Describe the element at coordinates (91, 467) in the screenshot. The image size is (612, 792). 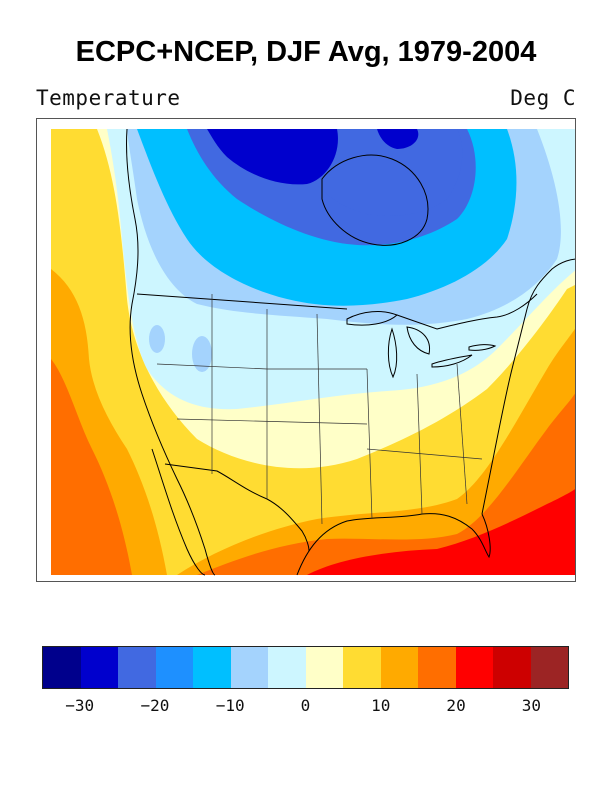
I see `band-20-west` at that location.